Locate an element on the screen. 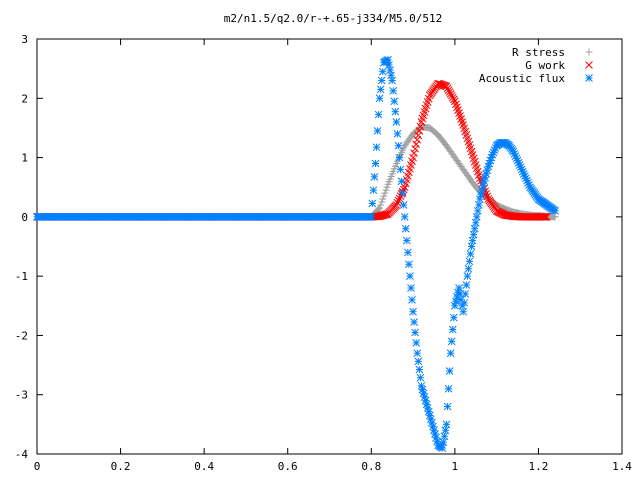 This screenshot has width=640, height=480. y-tick-label: -4 is located at coordinates (22, 454).